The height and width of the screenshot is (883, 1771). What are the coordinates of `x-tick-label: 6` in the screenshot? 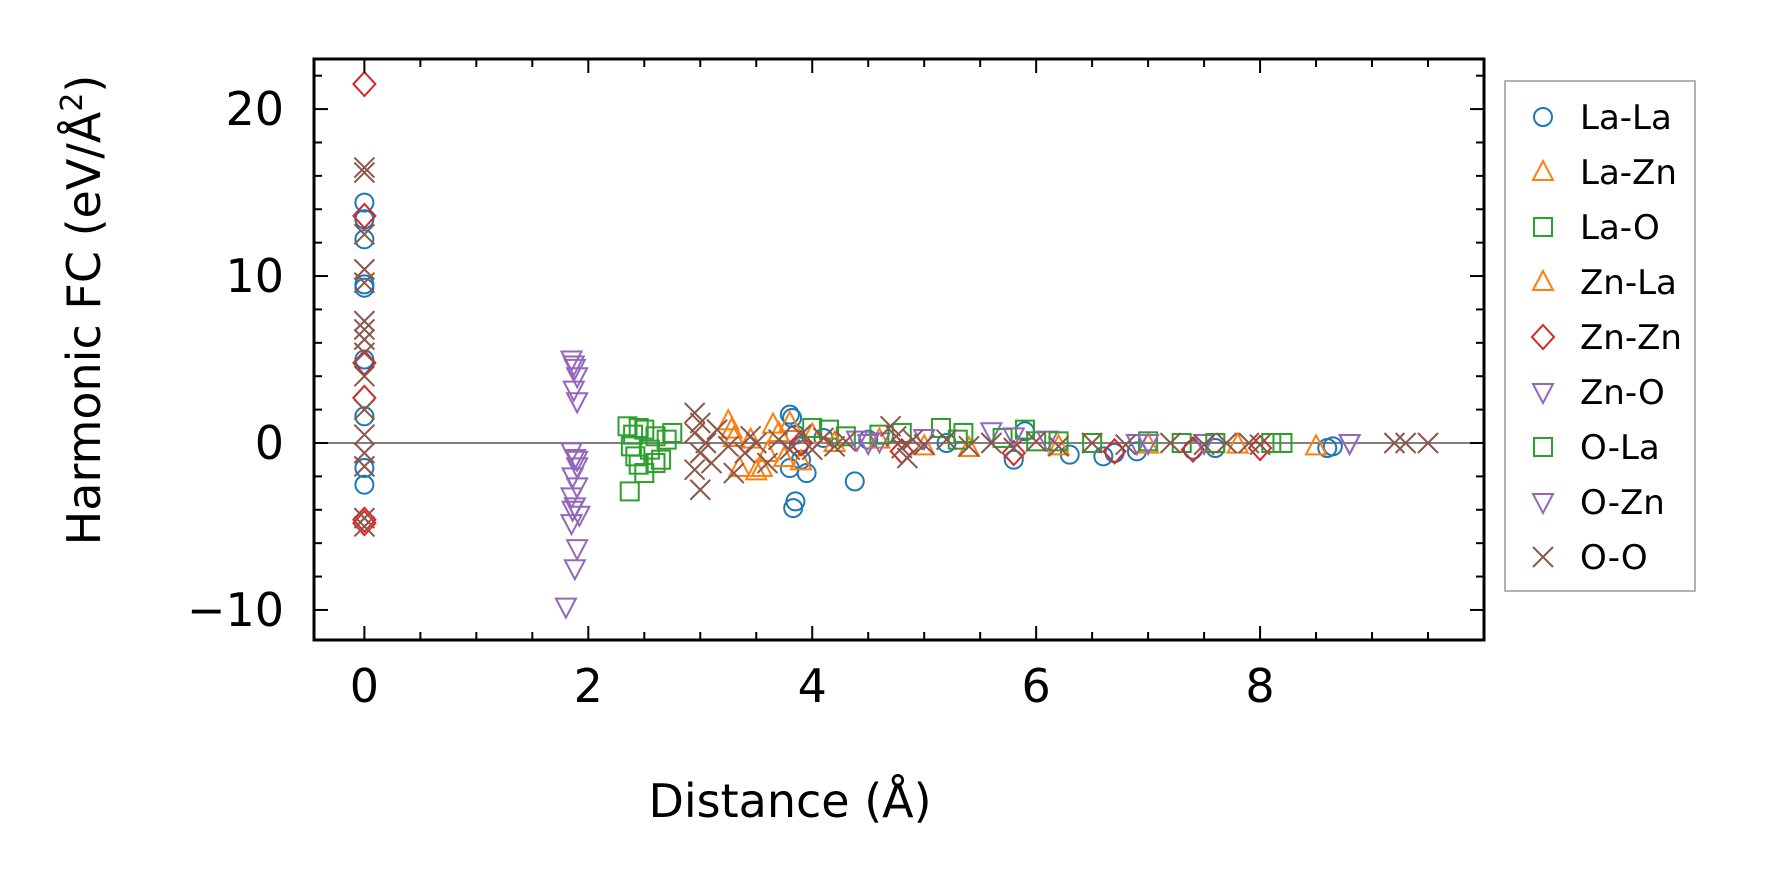 It's located at (1036, 686).